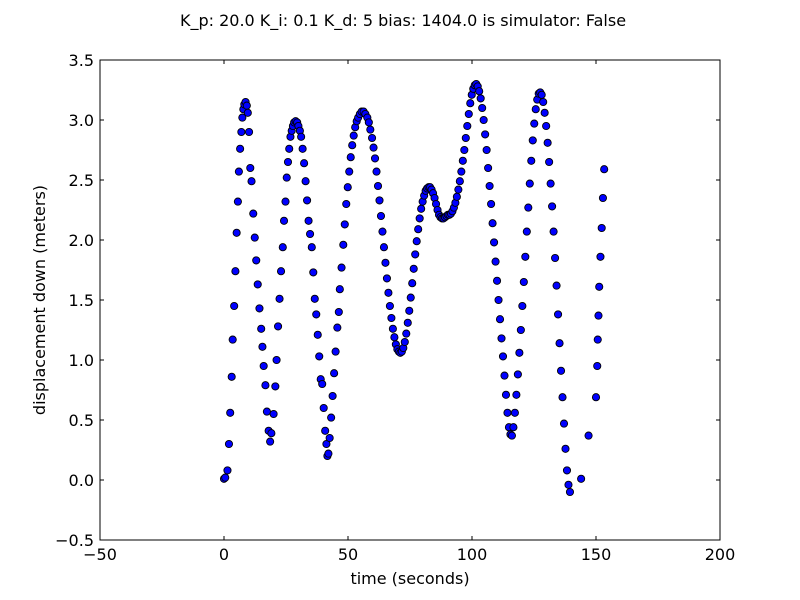 This screenshot has width=800, height=600. What do you see at coordinates (81, 360) in the screenshot?
I see `y-tick-label: 1.0` at bounding box center [81, 360].